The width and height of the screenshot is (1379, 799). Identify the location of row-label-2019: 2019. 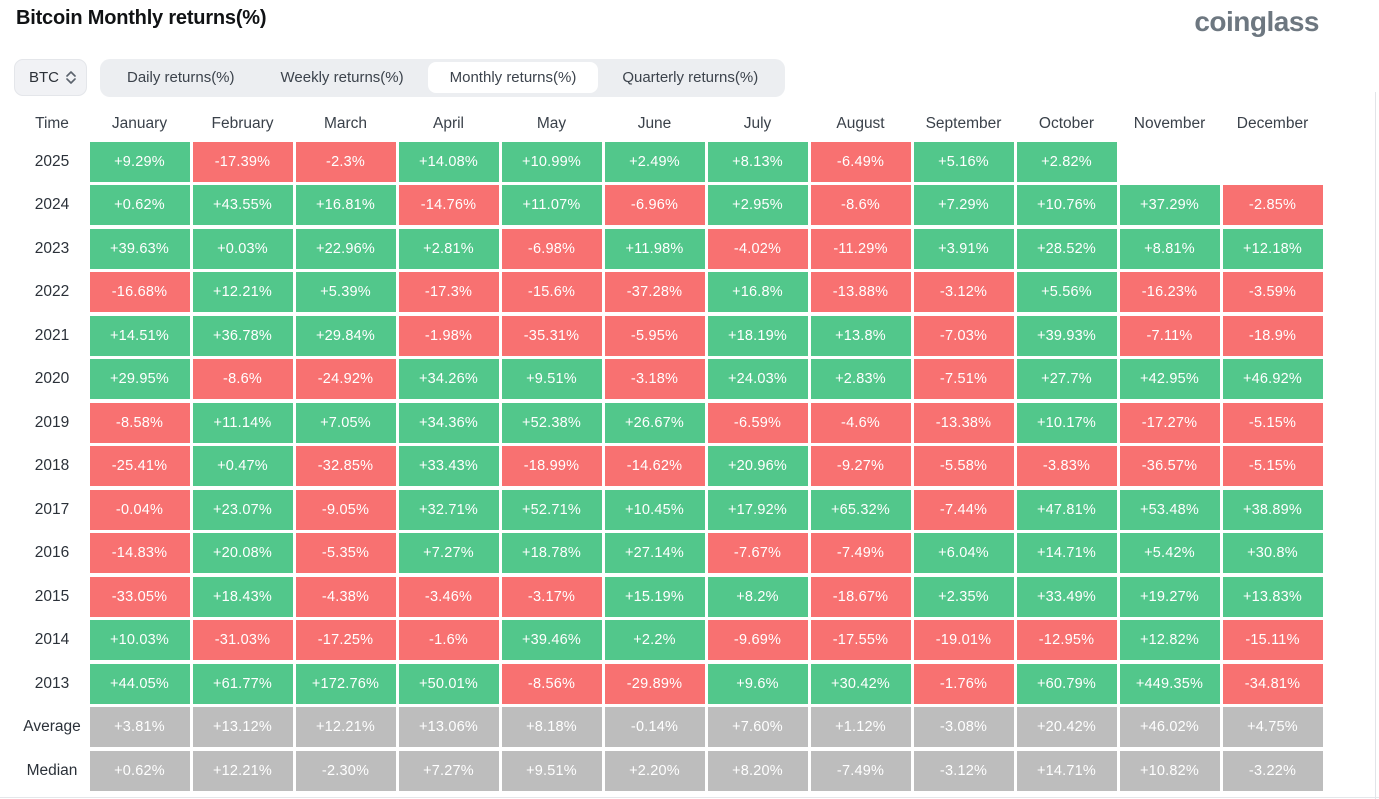
(52, 422).